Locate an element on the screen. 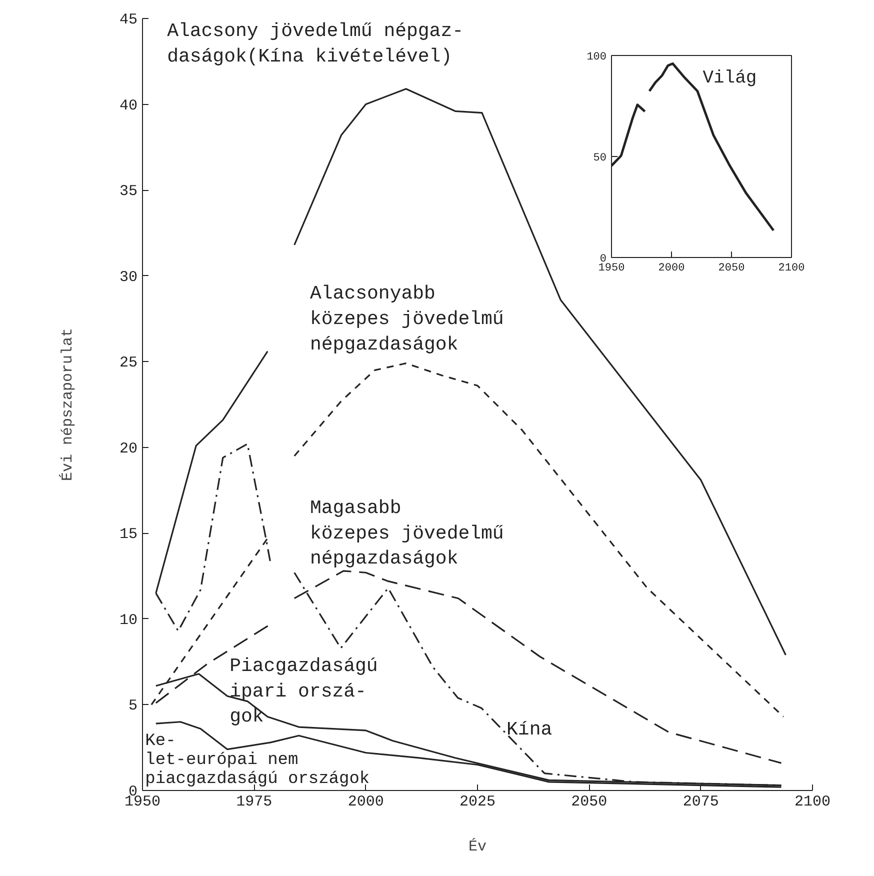 Image resolution: width=874 pixels, height=876 pixels. y-tick-label: 50 is located at coordinates (599, 158).